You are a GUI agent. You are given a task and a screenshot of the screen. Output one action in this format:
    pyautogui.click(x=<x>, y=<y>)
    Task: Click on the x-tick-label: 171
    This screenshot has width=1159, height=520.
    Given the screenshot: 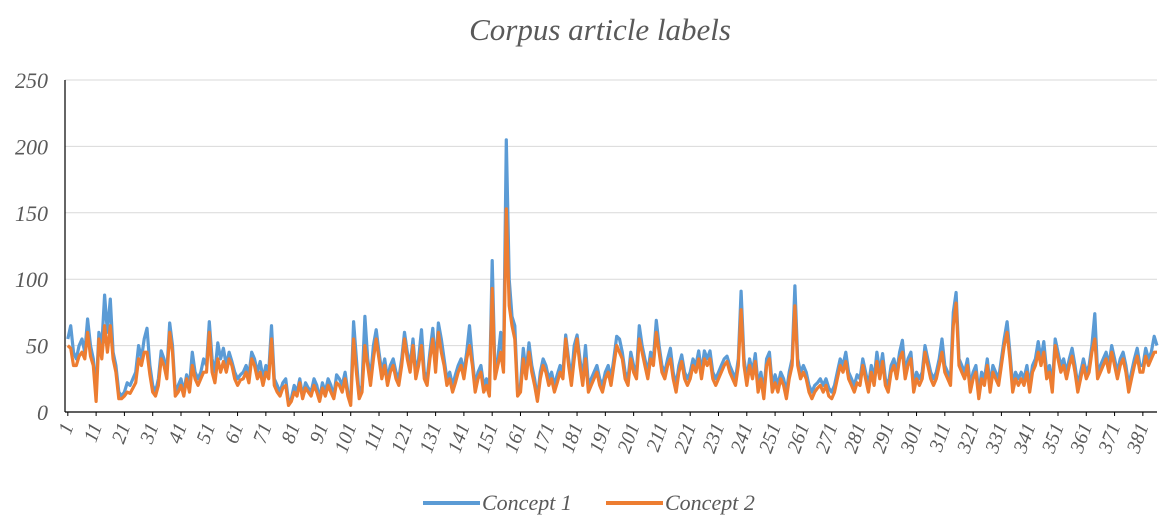 What is the action you would take?
    pyautogui.click(x=544, y=438)
    